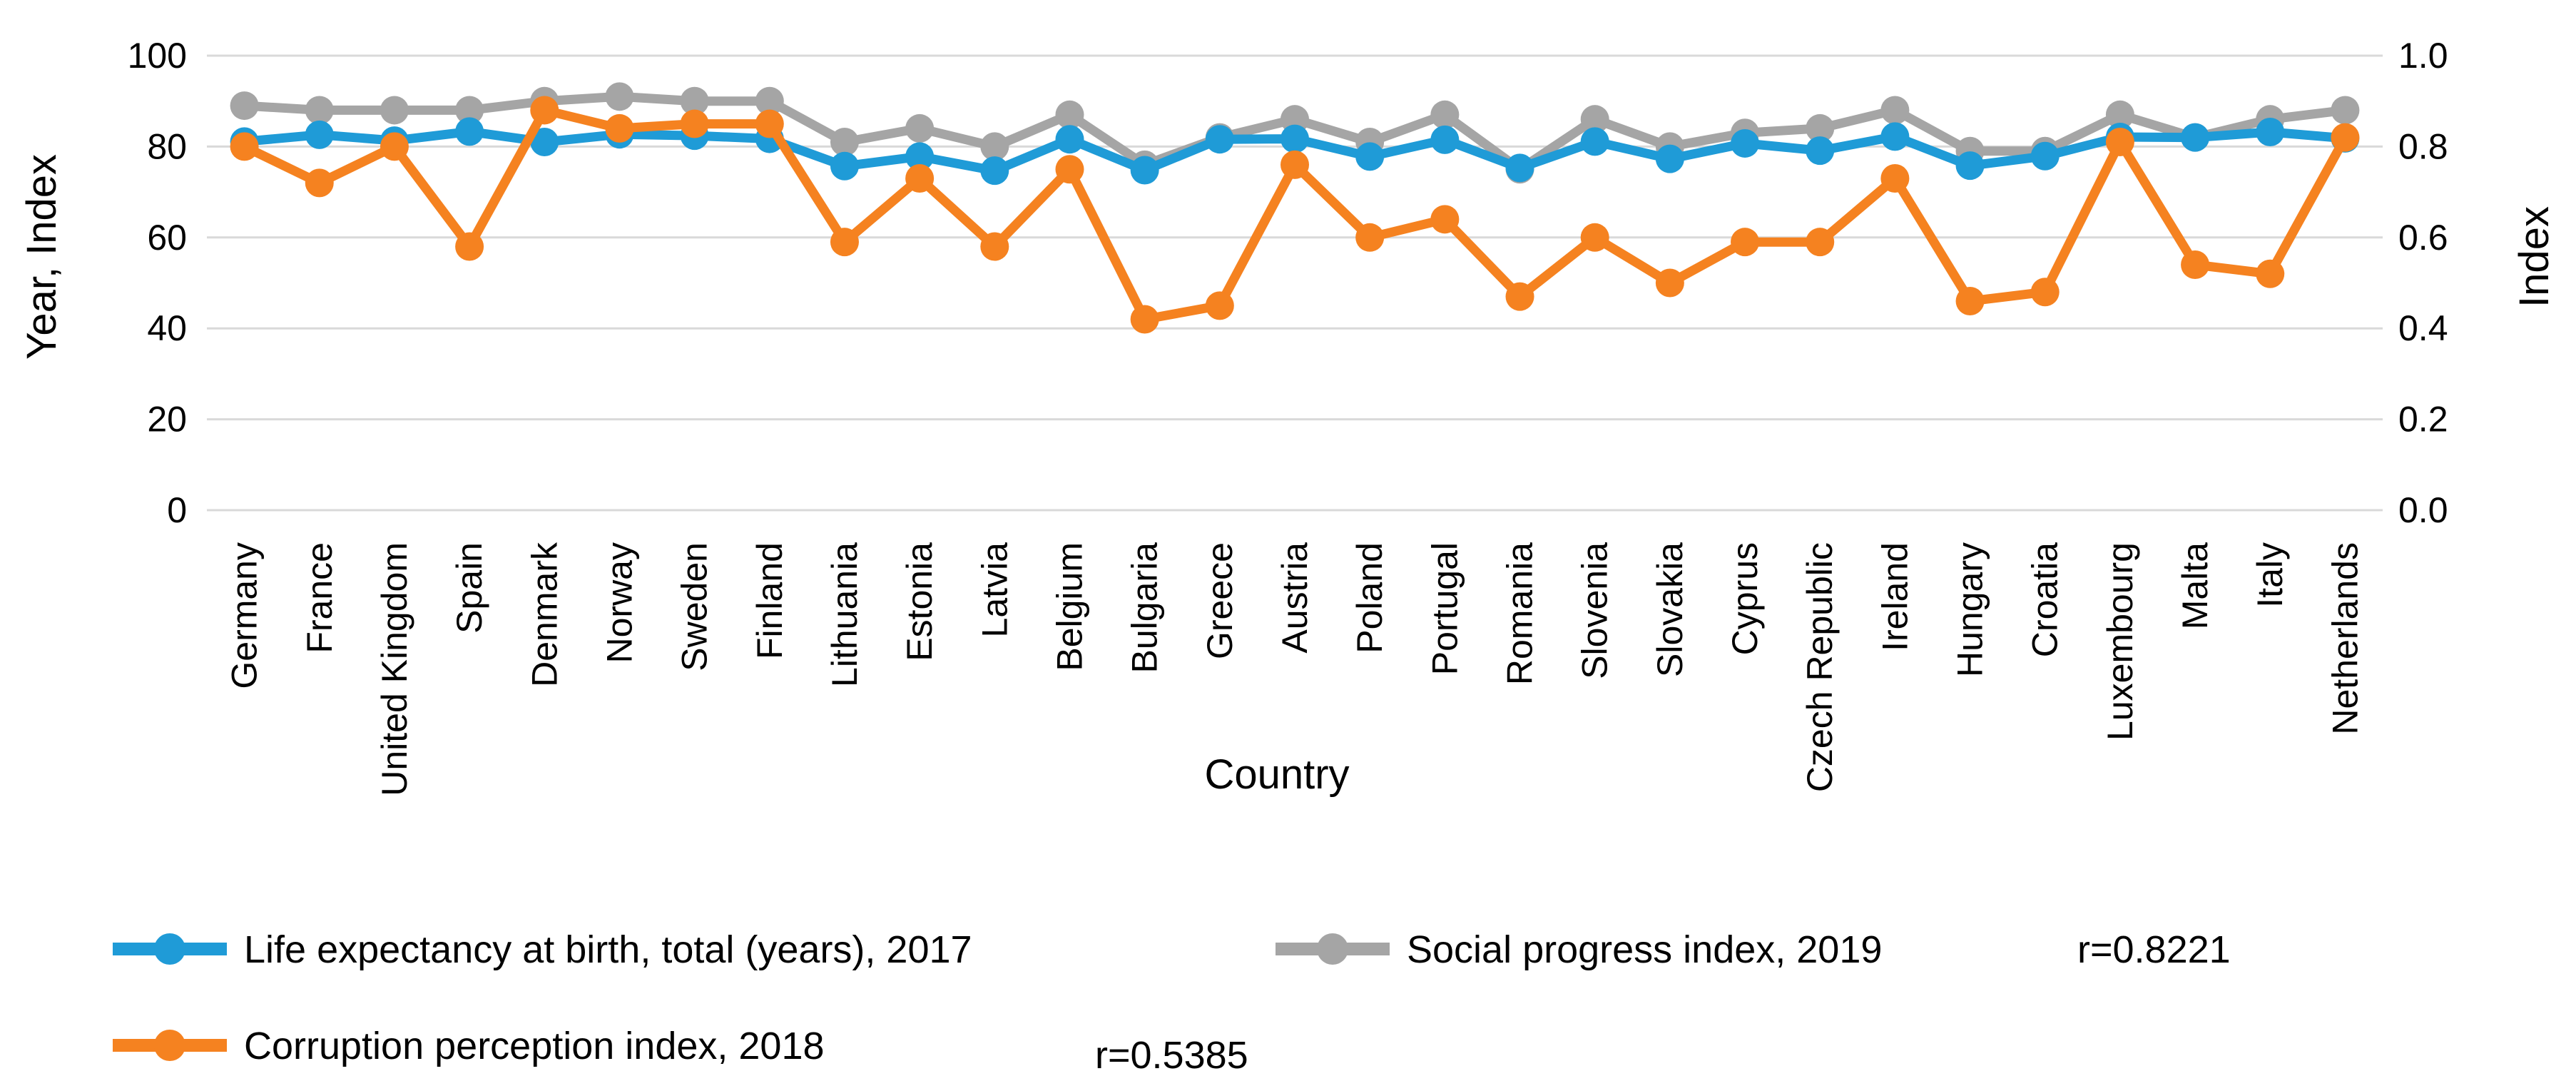 The height and width of the screenshot is (1086, 2576). What do you see at coordinates (1970, 609) in the screenshot?
I see `x-tick-label: Hungary` at bounding box center [1970, 609].